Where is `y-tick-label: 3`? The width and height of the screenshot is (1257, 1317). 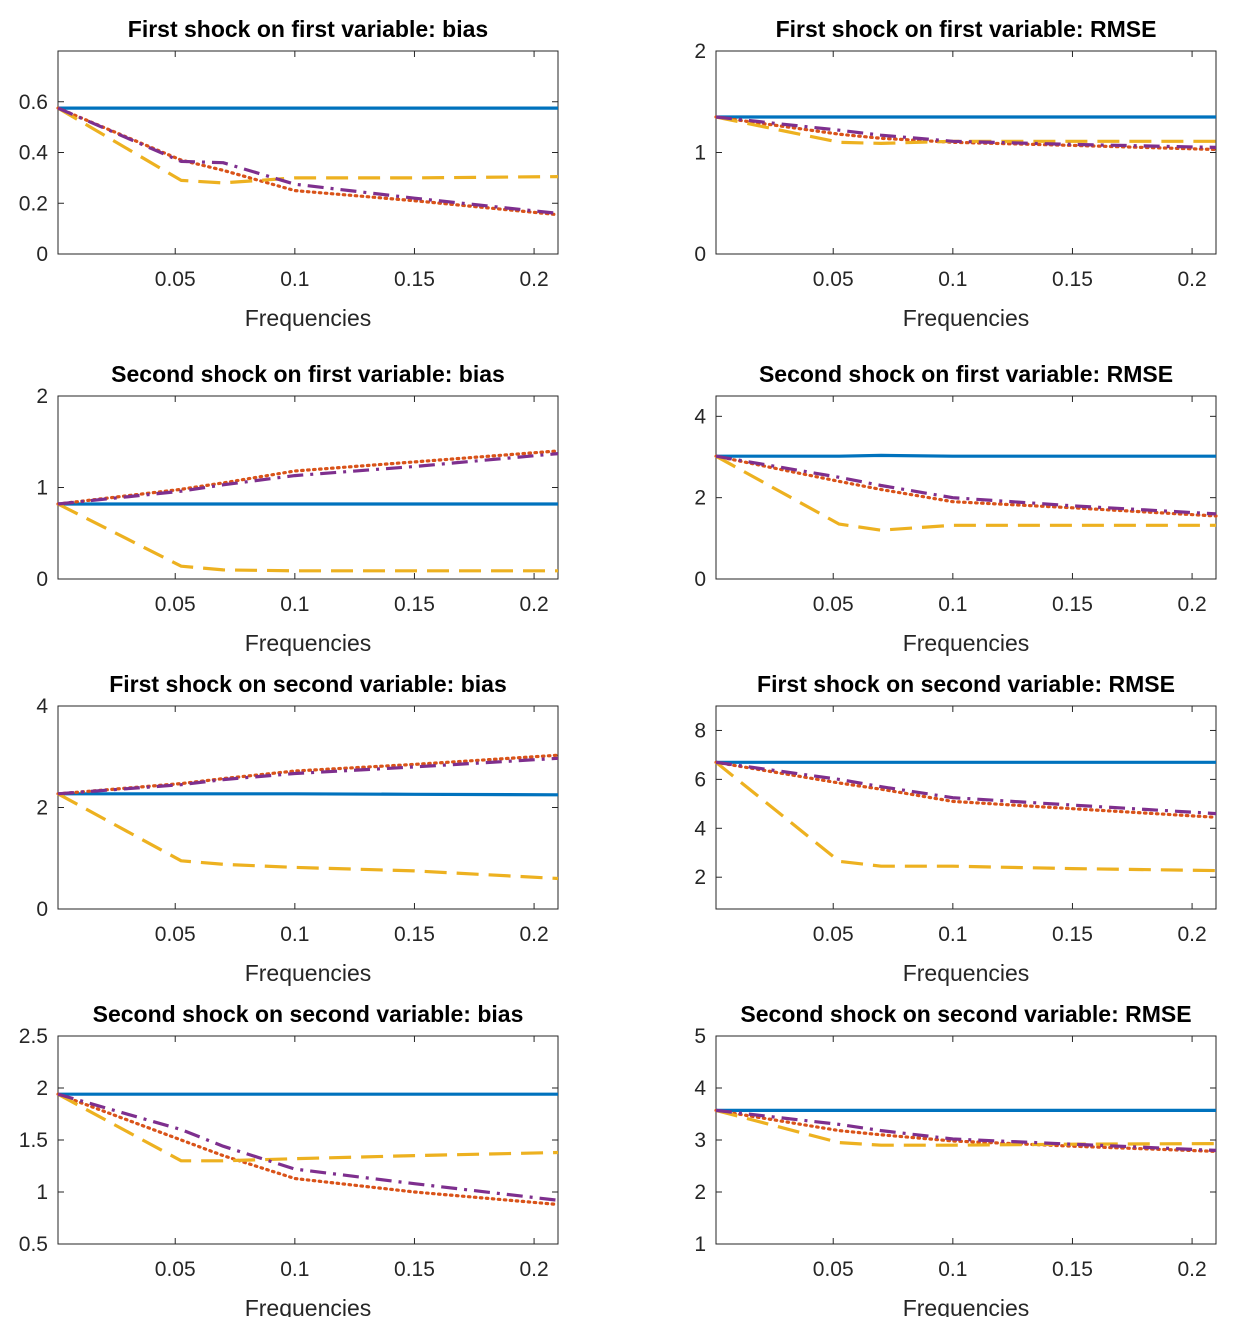 y-tick-label: 3 is located at coordinates (700, 1140).